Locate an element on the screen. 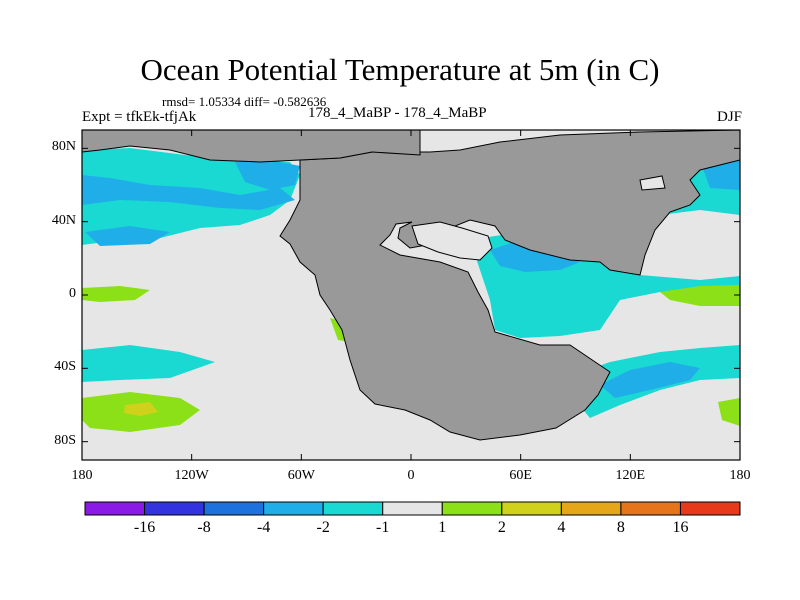  anomaly-region-southern-ocean-cold is located at coordinates (650, 380).